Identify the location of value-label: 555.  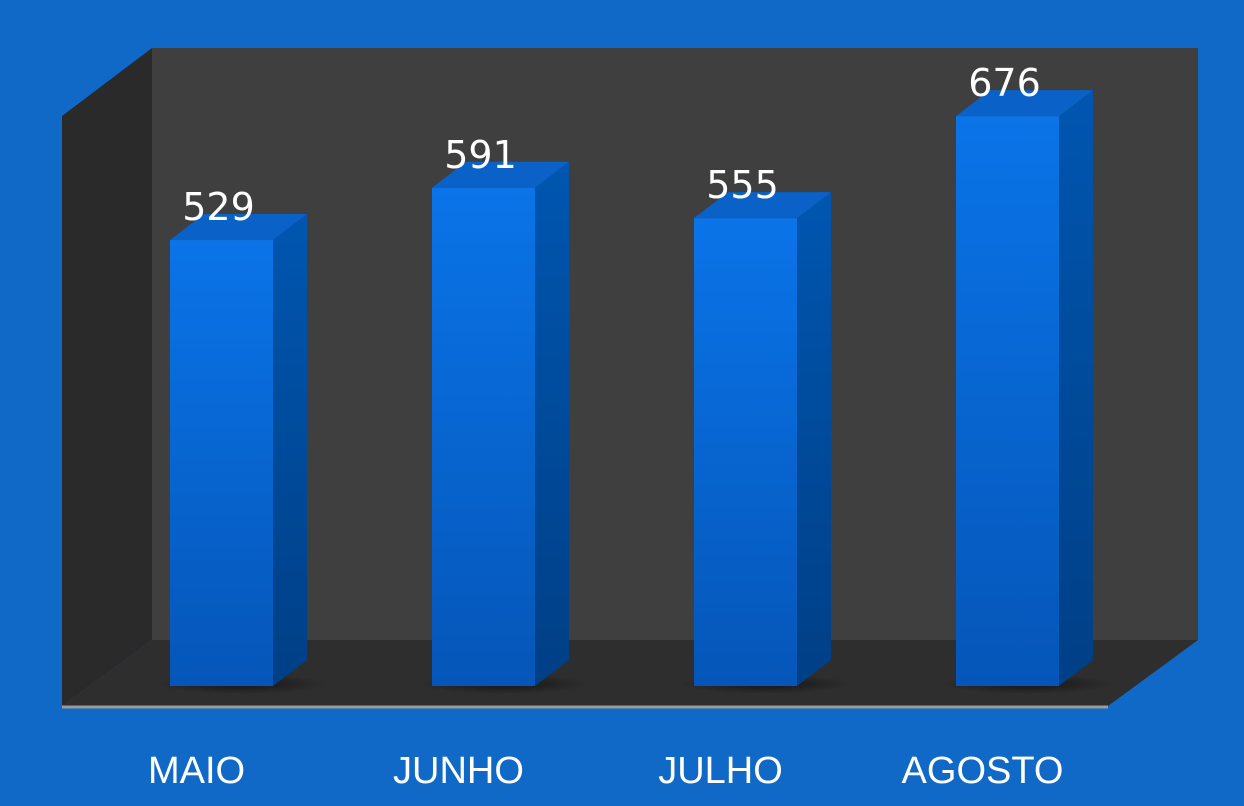
(742, 185).